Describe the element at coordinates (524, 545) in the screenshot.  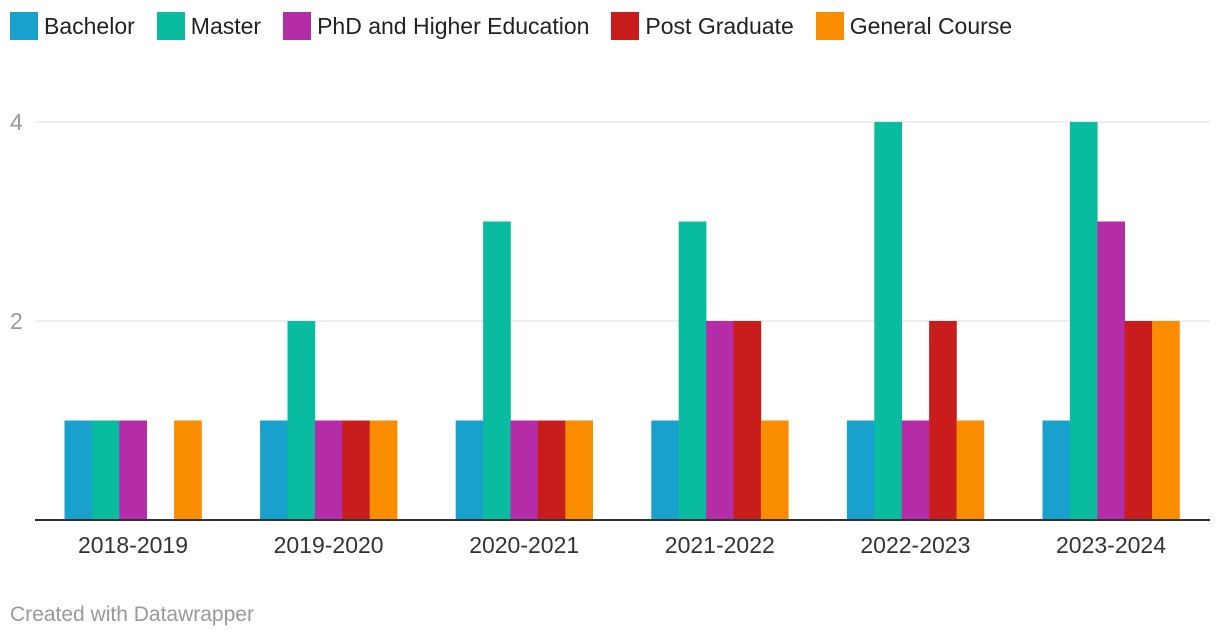
I see `x-tick-label: 2020-2021` at that location.